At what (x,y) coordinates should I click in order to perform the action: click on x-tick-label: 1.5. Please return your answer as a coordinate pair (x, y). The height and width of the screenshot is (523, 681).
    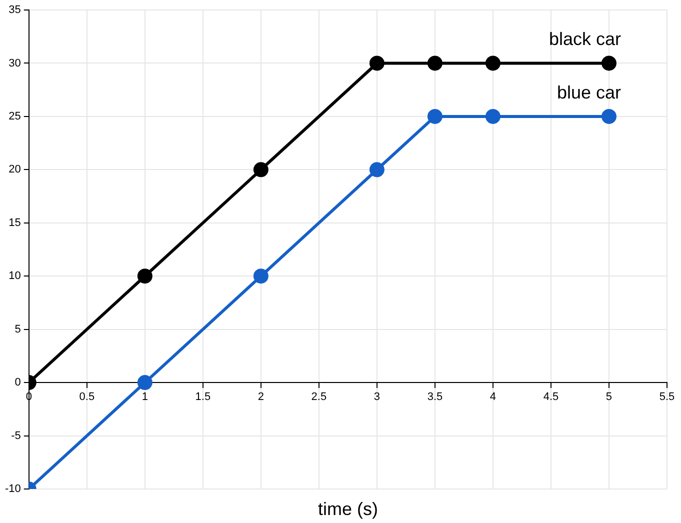
    Looking at the image, I should click on (203, 397).